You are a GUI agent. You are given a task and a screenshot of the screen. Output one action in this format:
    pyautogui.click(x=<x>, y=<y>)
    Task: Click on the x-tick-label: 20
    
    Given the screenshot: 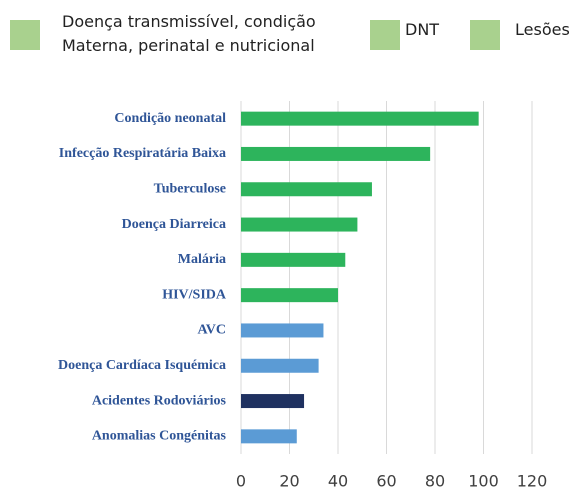 What is the action you would take?
    pyautogui.click(x=289, y=481)
    